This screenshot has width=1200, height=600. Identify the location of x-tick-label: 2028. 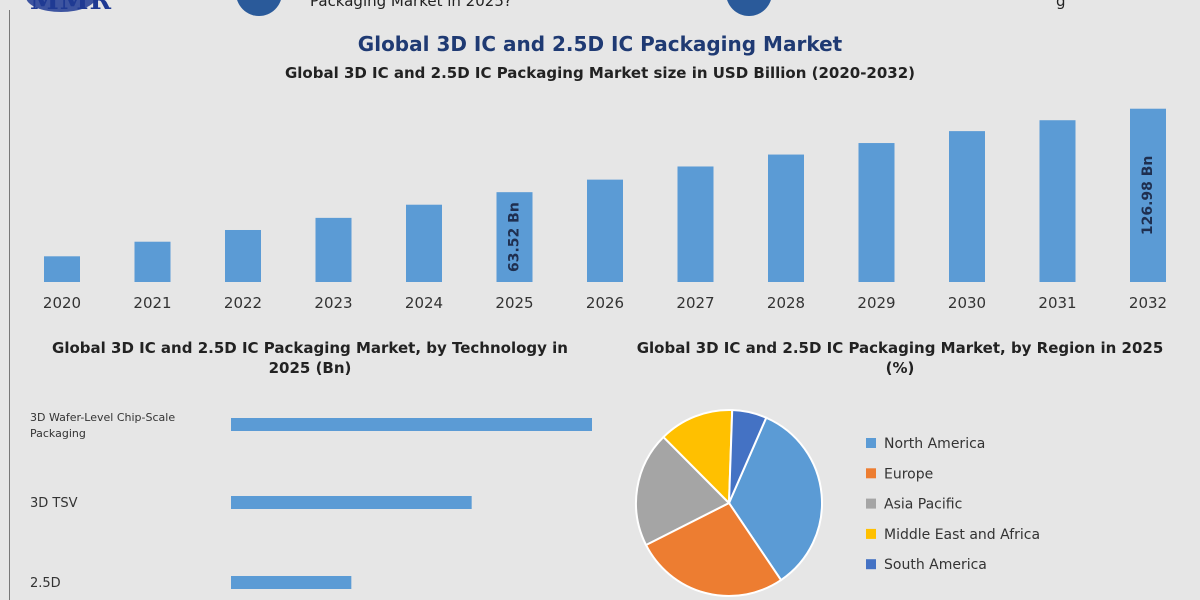
(786, 303).